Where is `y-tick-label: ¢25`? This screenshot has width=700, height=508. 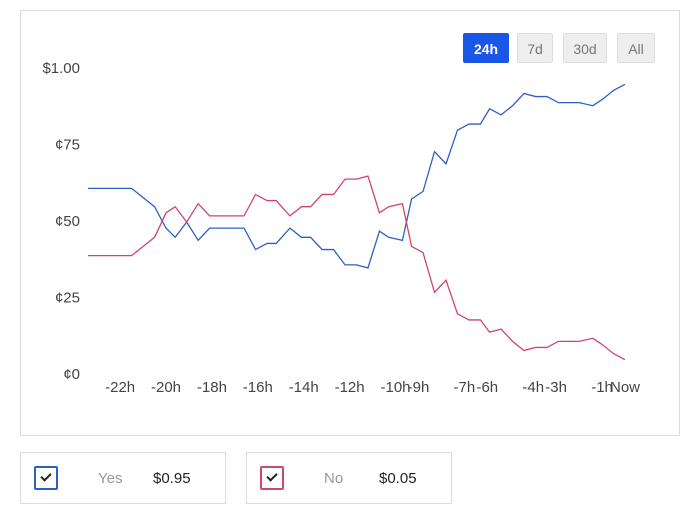 y-tick-label: ¢25 is located at coordinates (67, 297).